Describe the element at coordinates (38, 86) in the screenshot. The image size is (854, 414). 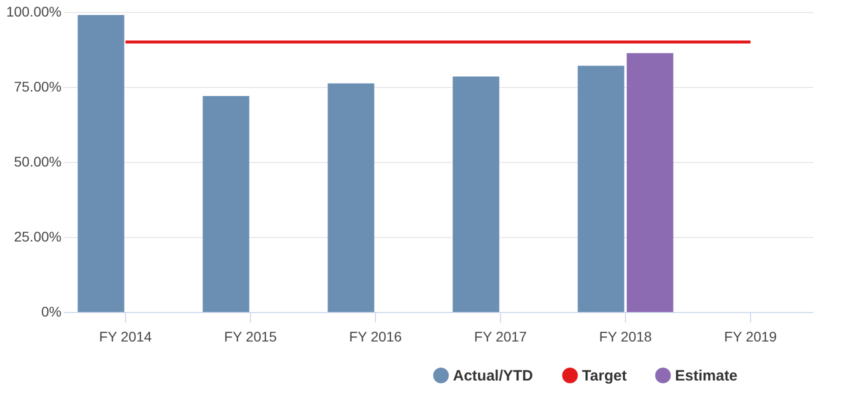
I see `y-tick-label: 75.00%` at that location.